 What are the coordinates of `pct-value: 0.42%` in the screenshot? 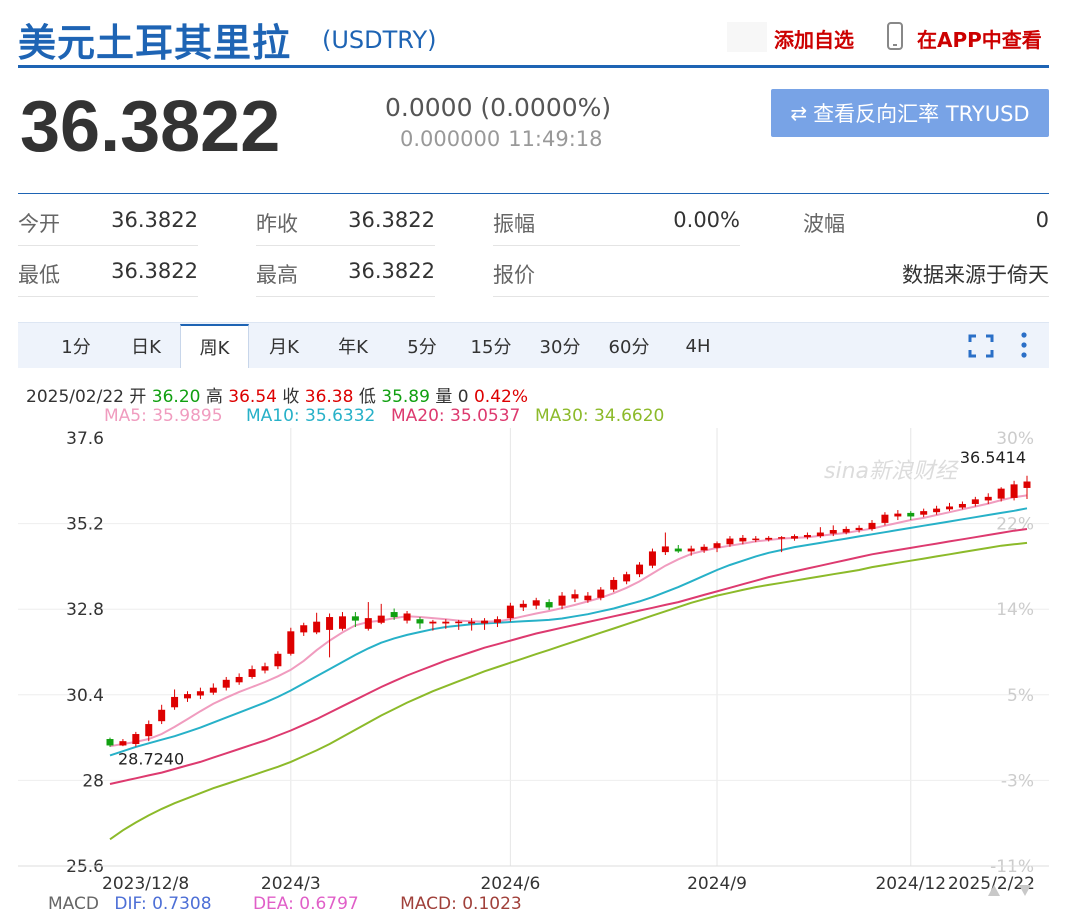 It's located at (500, 397).